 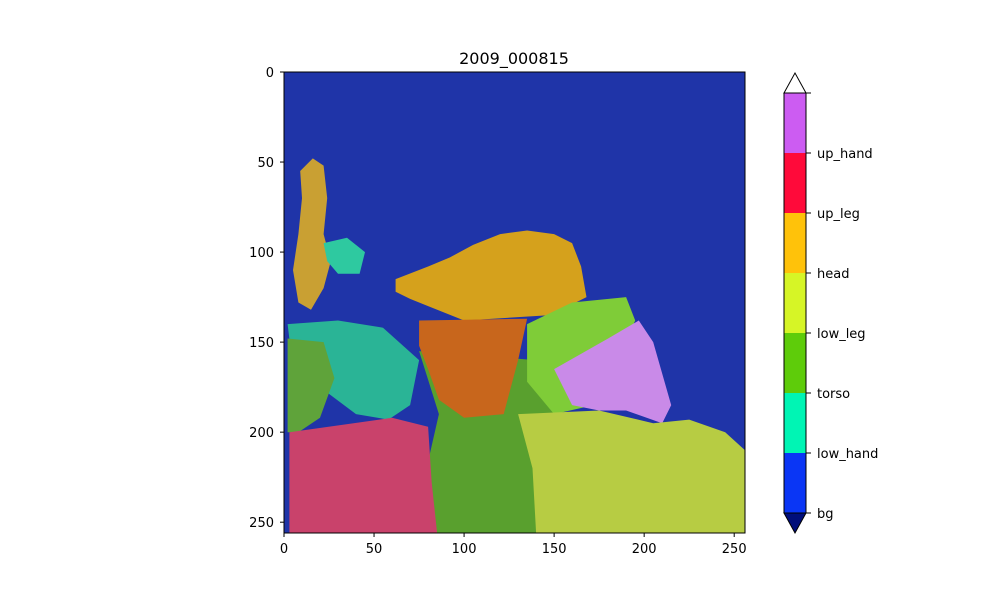 I want to click on colorbar-tick-label: up_leg, so click(x=838, y=214).